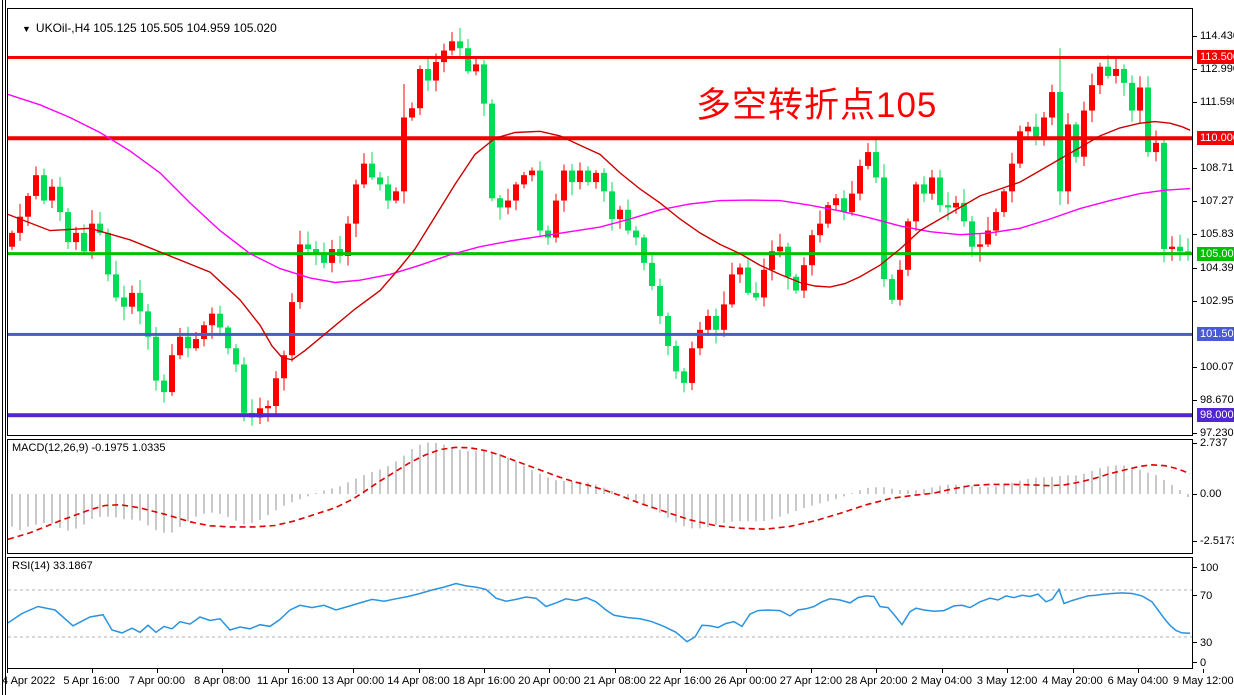  I want to click on time-axis-label: 4 Apr 2022, so click(29, 681).